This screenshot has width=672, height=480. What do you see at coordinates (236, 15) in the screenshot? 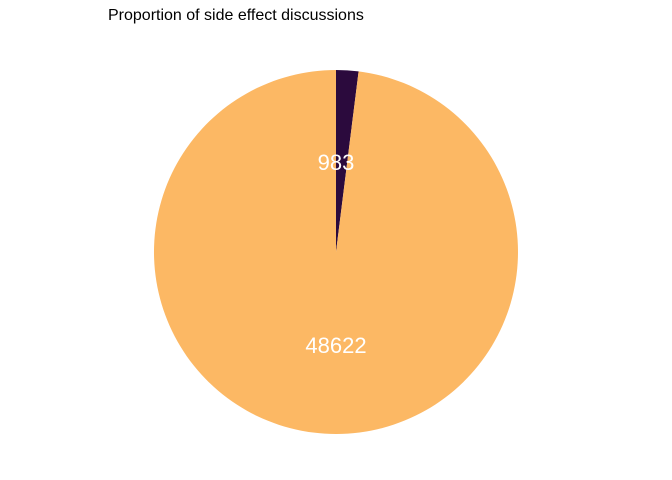
I see `chart-title: Proportion of side effect discussions` at bounding box center [236, 15].